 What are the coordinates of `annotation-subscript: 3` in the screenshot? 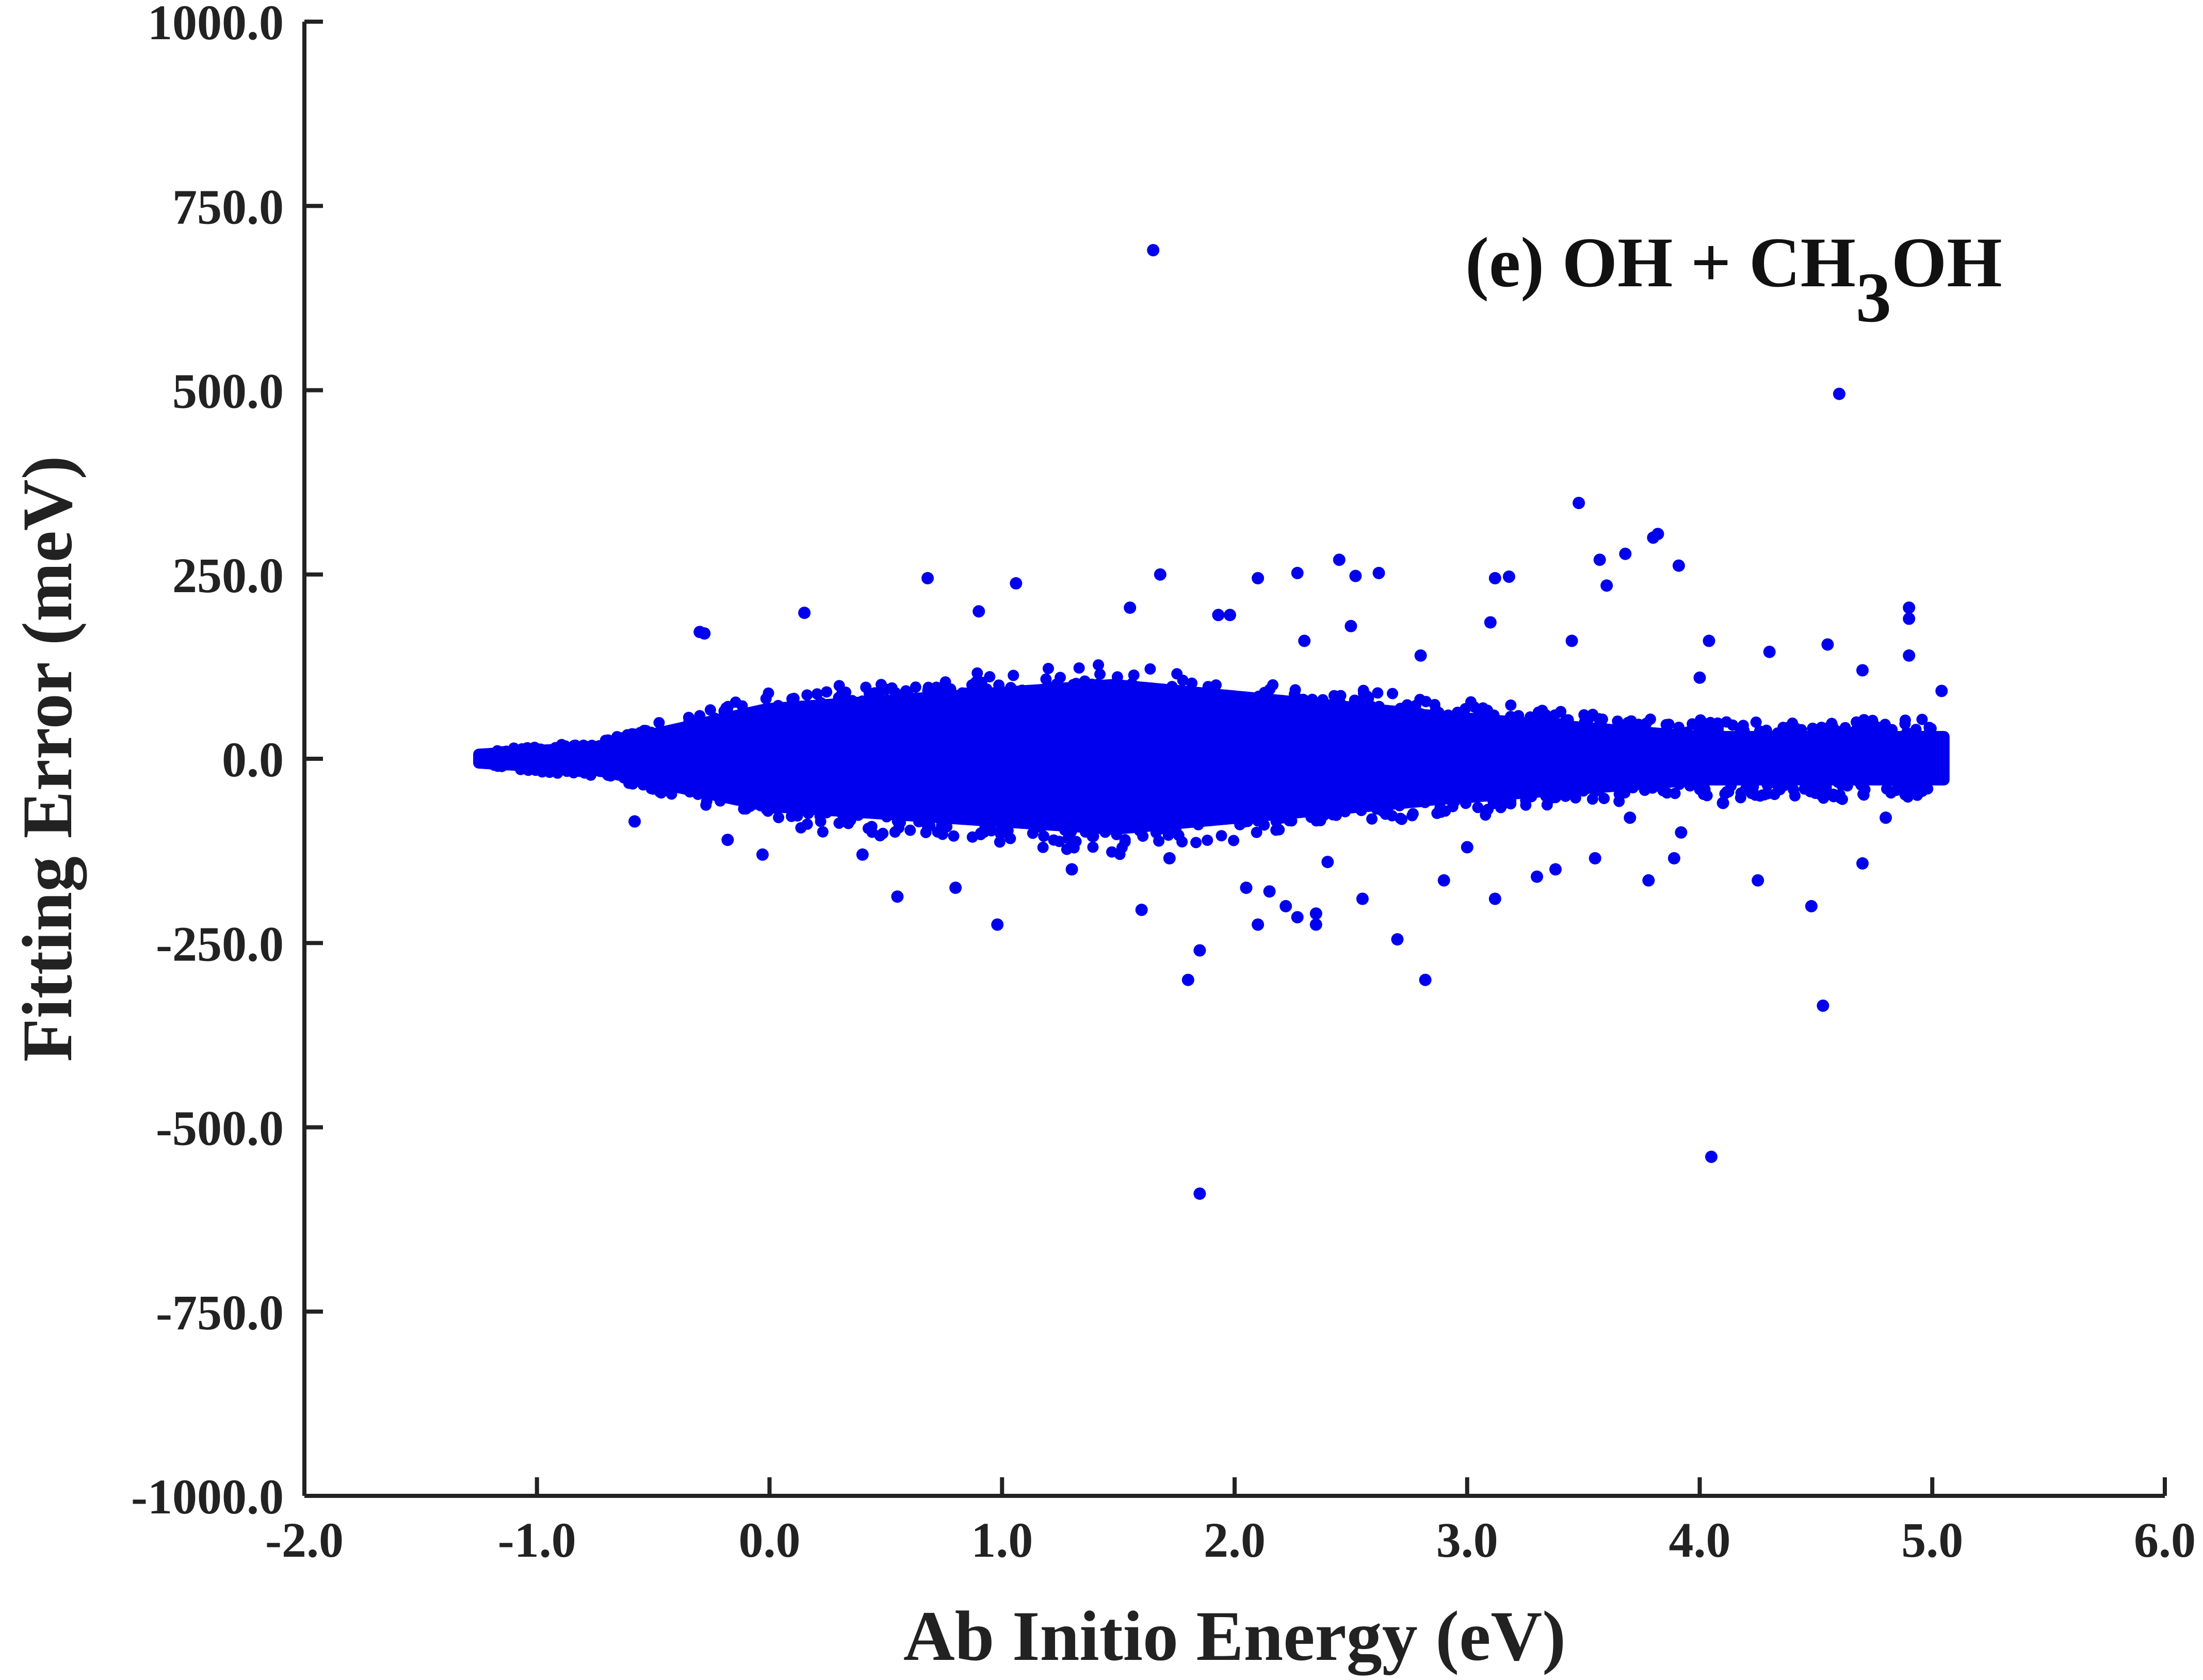 It's located at (1874, 297).